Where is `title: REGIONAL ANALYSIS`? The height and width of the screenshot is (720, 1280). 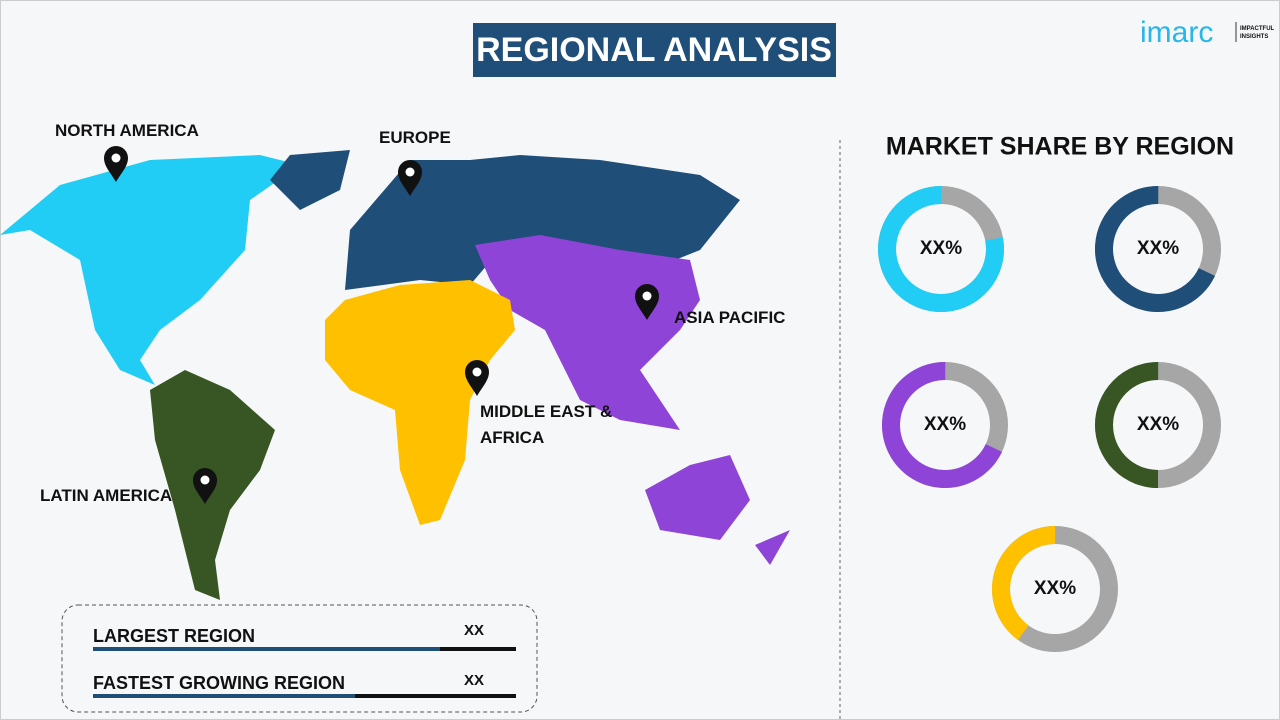
title: REGIONAL ANALYSIS is located at coordinates (654, 50).